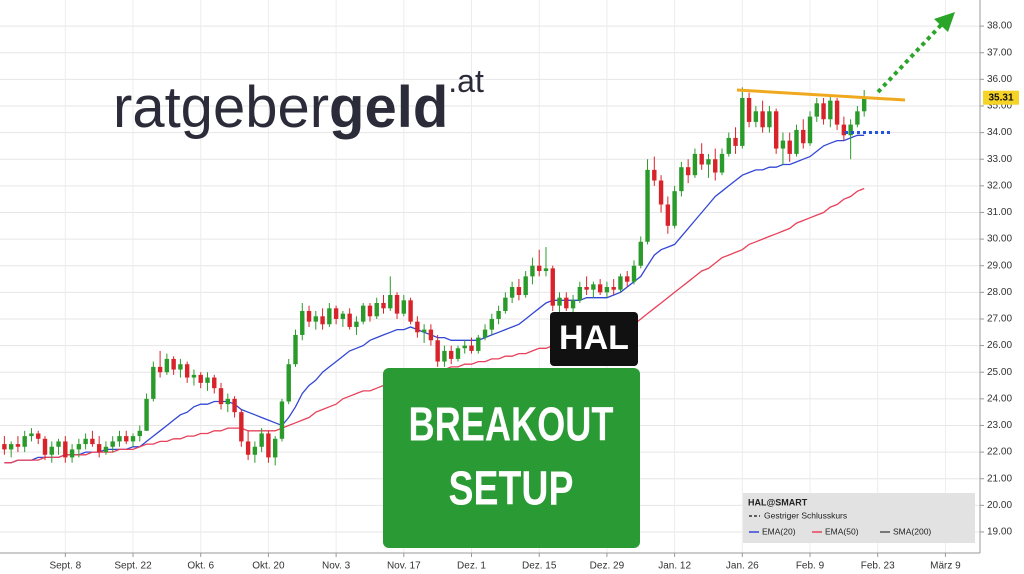 Image resolution: width=1024 pixels, height=574 pixels. Describe the element at coordinates (999, 79) in the screenshot. I see `y-tick-label: 36.00` at that location.